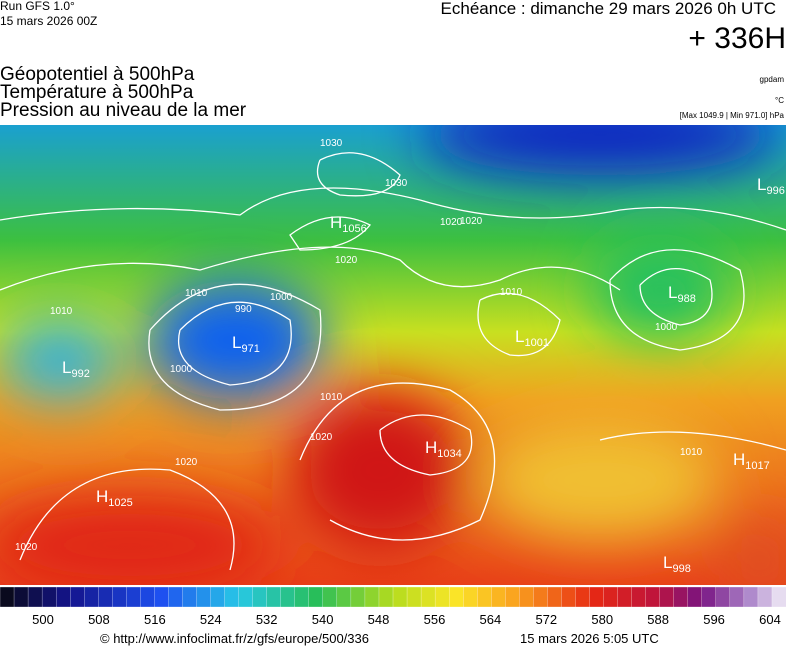  I want to click on colorbar-tick-label: 596, so click(714, 619).